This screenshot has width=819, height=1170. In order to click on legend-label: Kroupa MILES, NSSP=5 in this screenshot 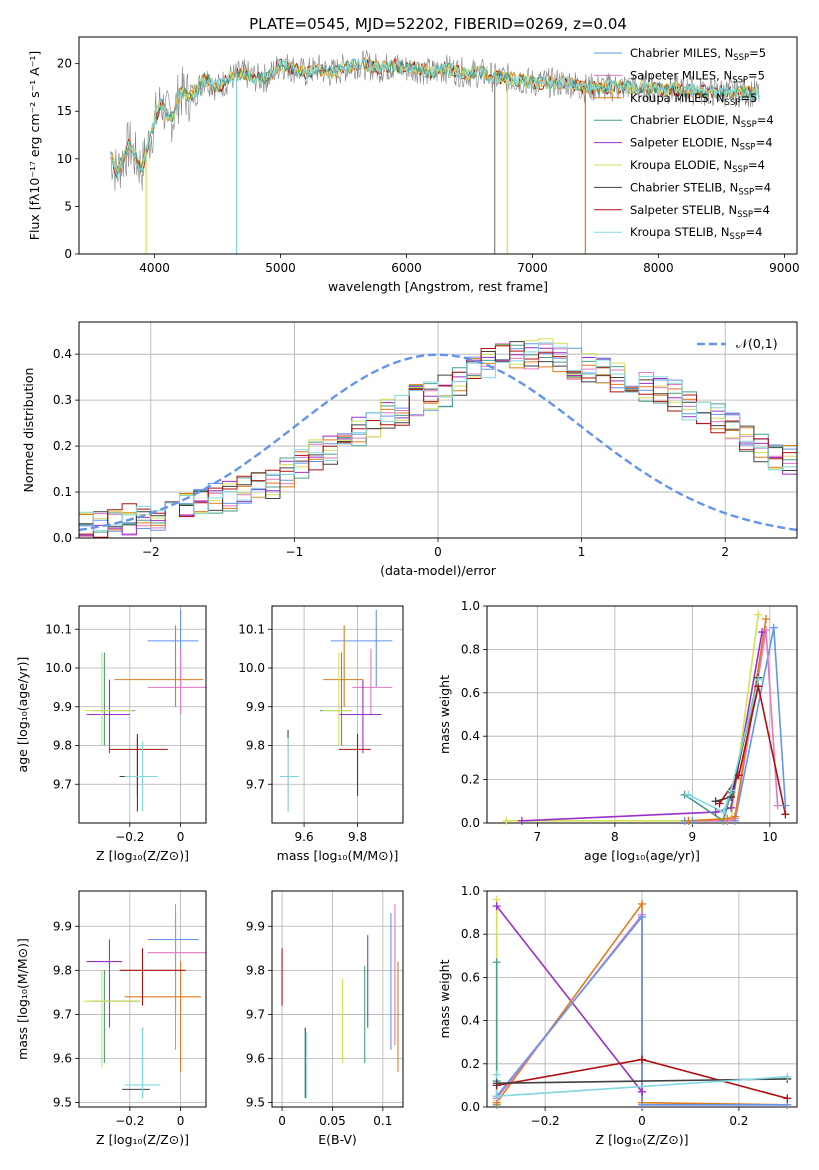, I will do `click(693, 99)`.